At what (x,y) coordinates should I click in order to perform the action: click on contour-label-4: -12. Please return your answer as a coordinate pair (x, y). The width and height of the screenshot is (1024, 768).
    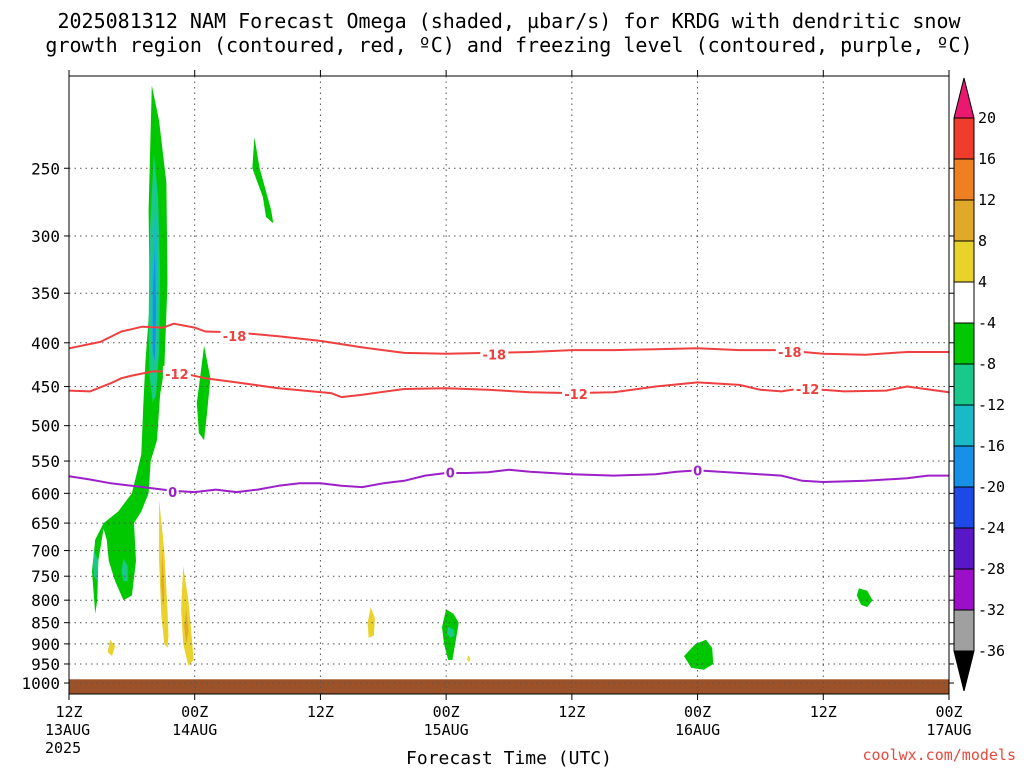
    Looking at the image, I should click on (576, 395).